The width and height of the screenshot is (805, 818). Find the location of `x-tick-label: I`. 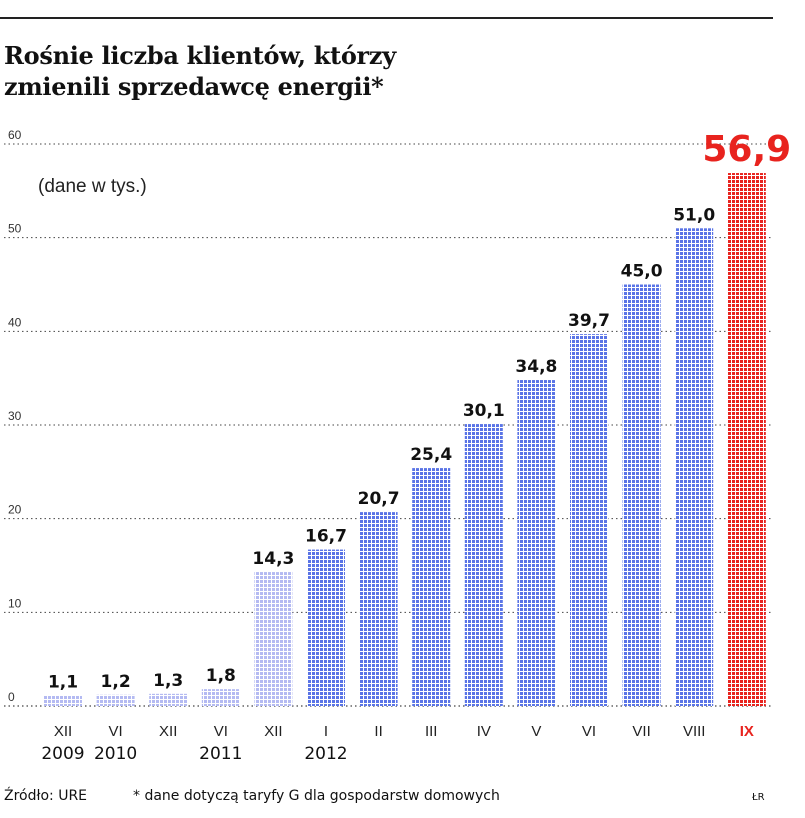

x-tick-label: I is located at coordinates (326, 731).